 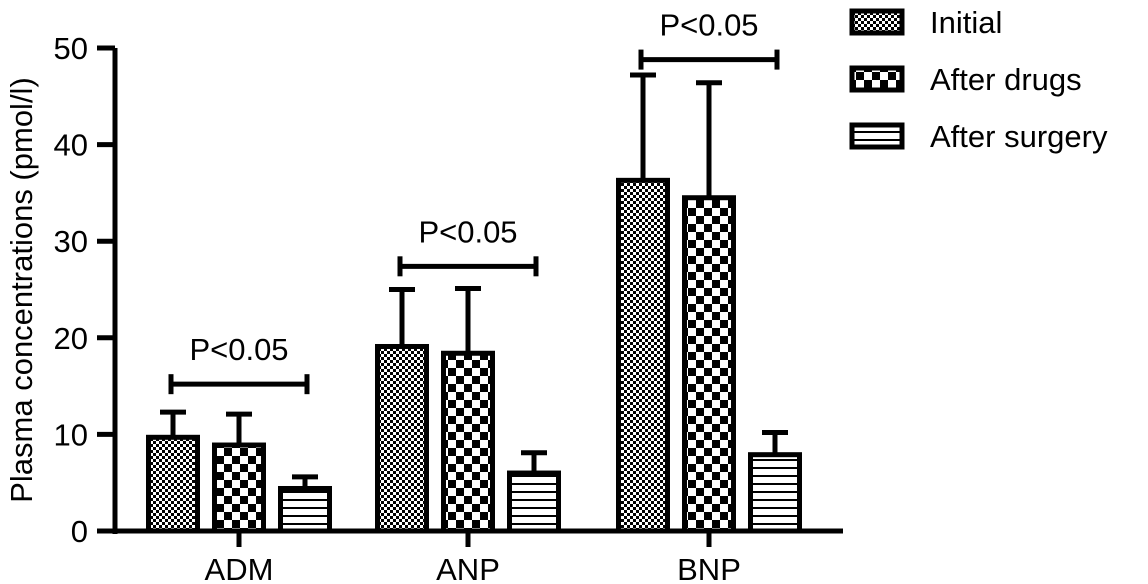 I want to click on x-ticks: ADM ANP BNP, so click(x=473, y=557).